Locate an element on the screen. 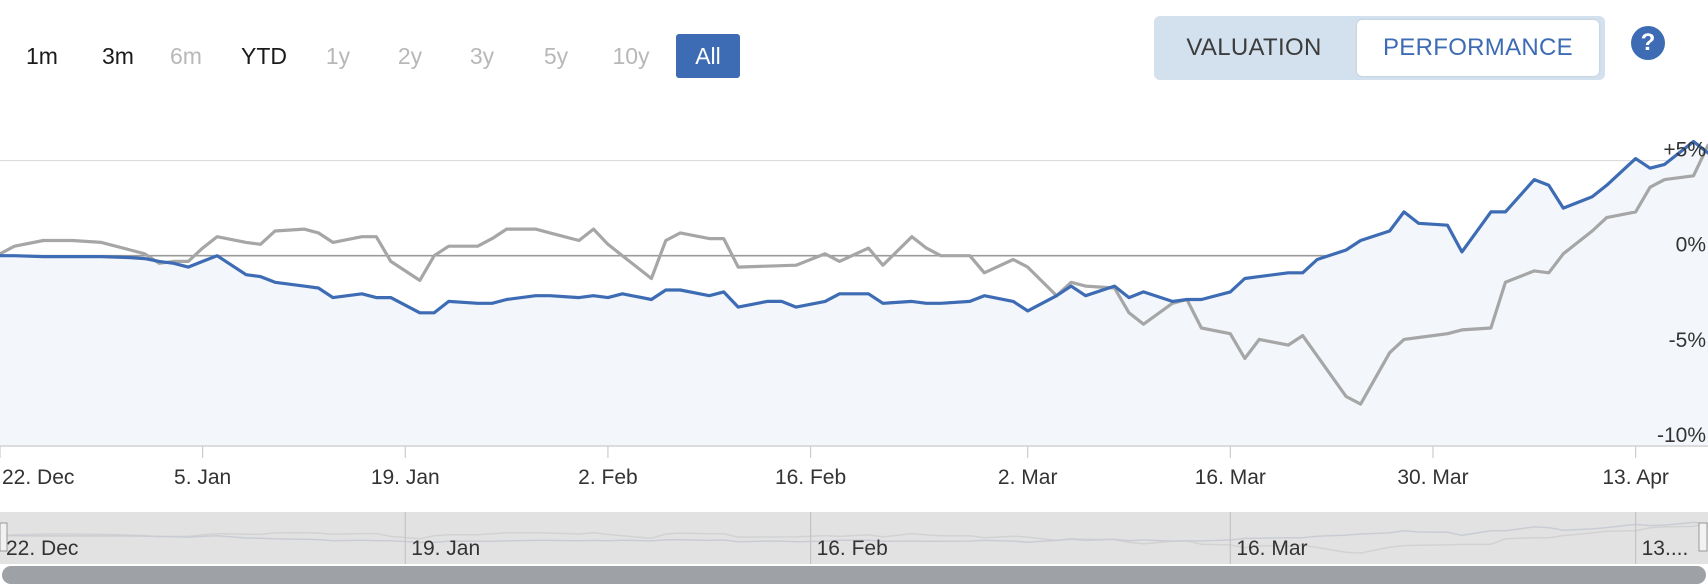  scrollbar is located at coordinates (854, 575).